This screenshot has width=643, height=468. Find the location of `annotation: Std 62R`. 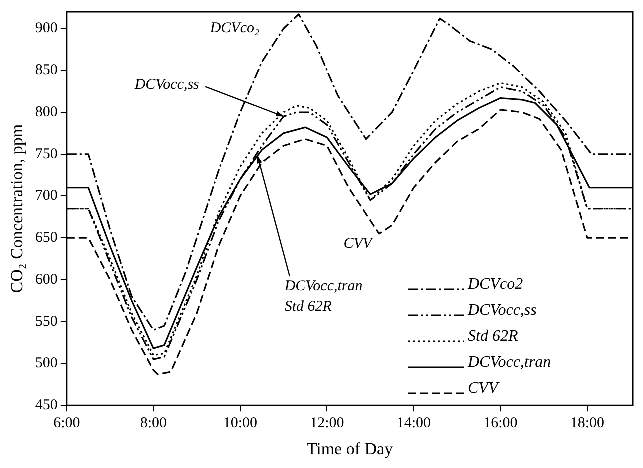

annotation: Std 62R is located at coordinates (308, 307).